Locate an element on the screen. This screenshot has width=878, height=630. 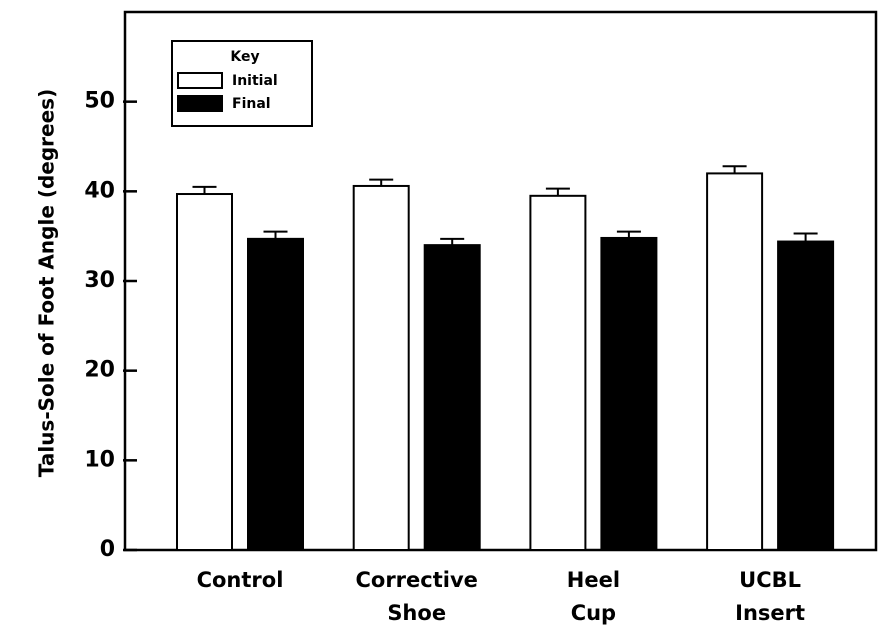
x-tick-label: UCBL is located at coordinates (770, 580).